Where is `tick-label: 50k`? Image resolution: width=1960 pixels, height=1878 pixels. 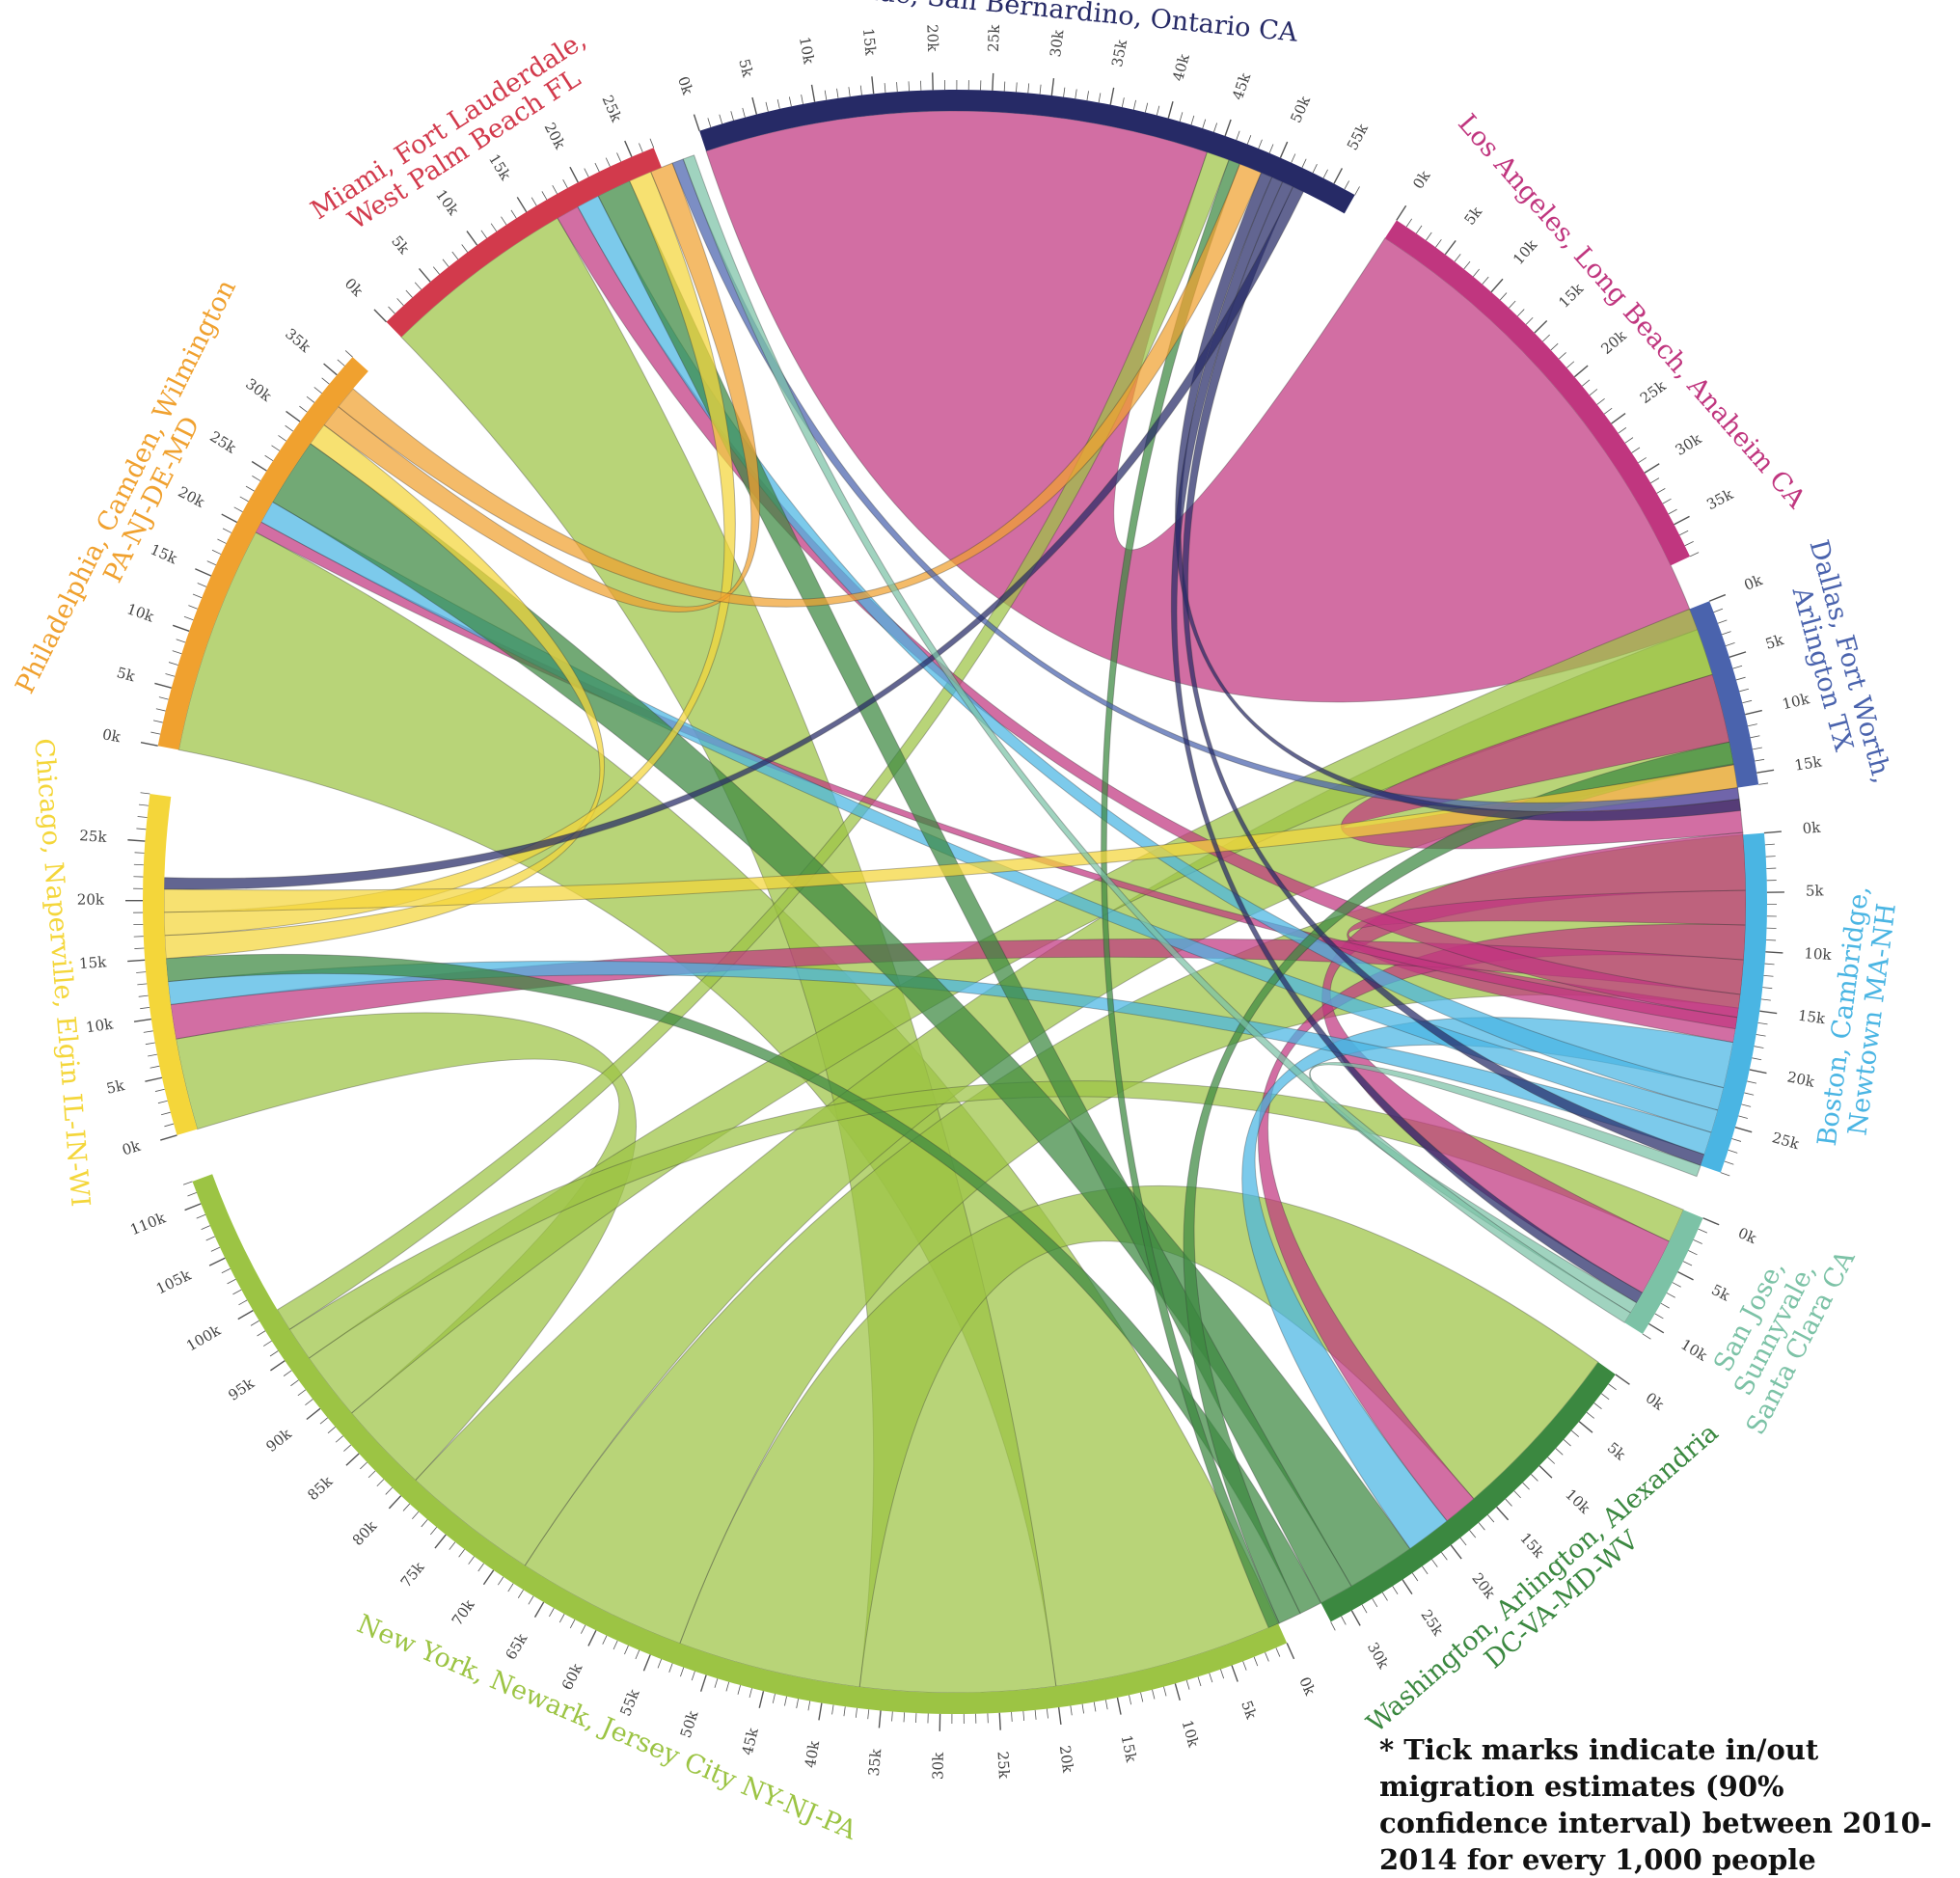 tick-label: 50k is located at coordinates (689, 1724).